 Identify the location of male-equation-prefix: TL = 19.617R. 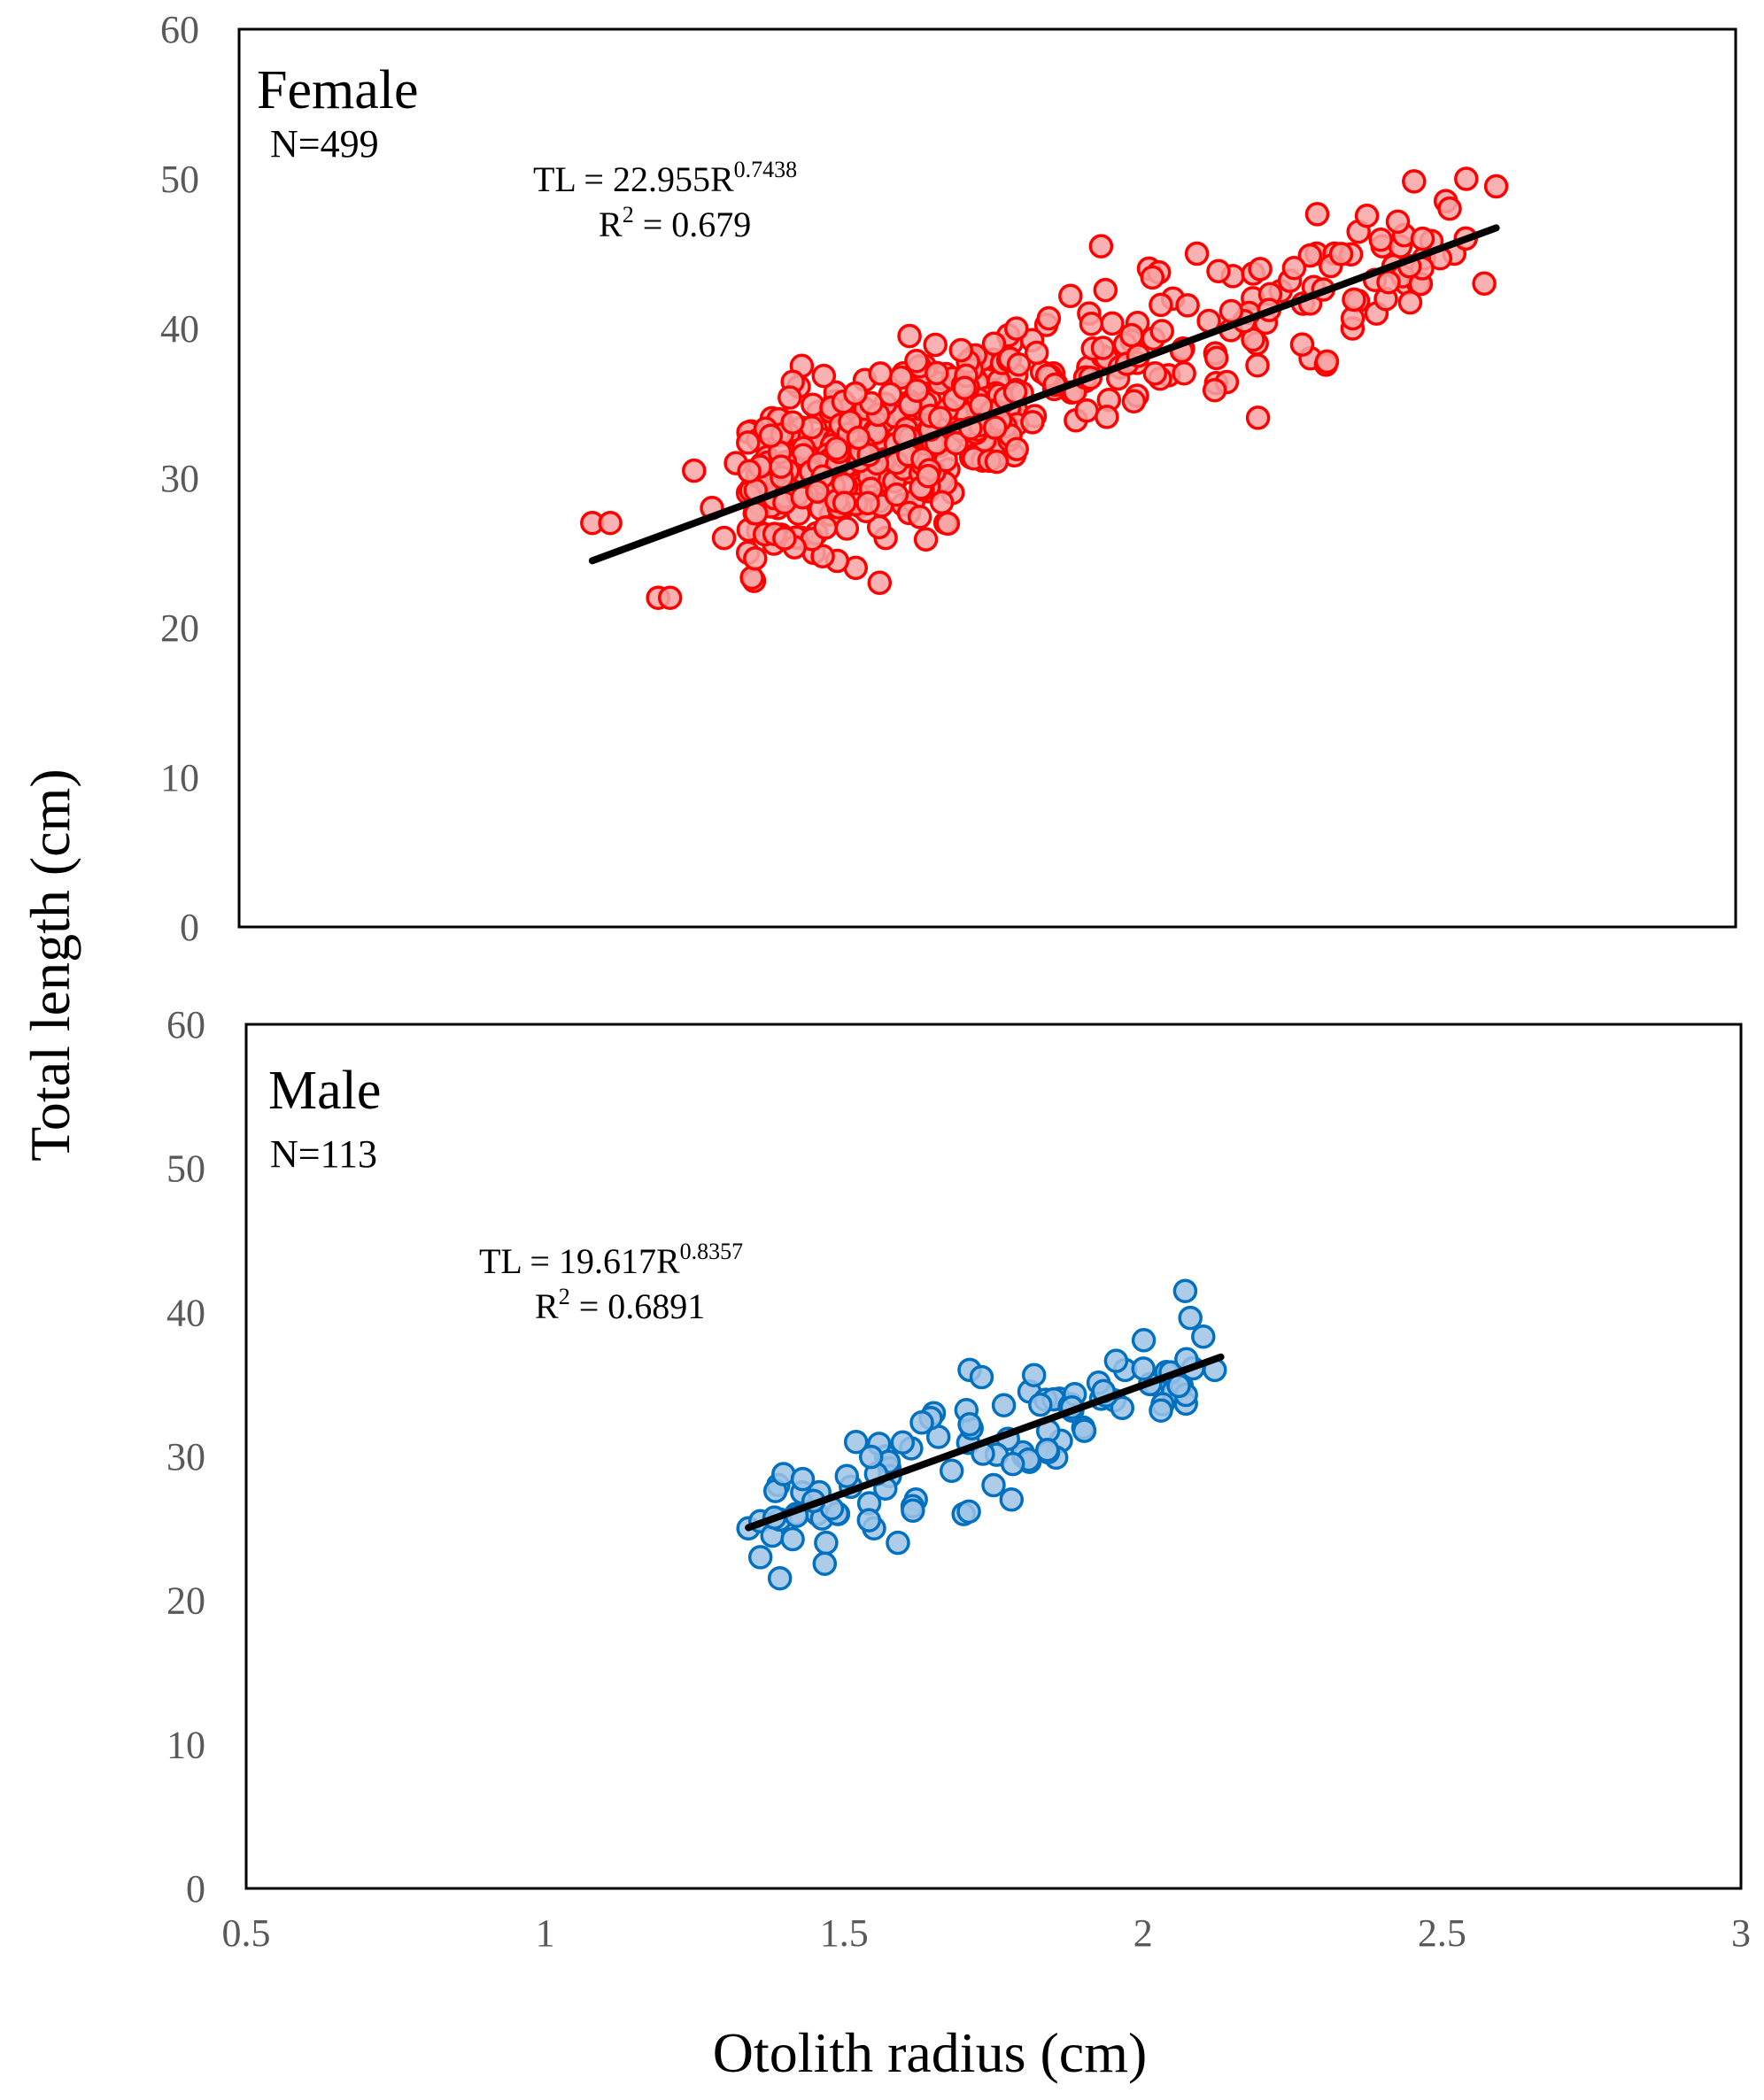
(579, 1261).